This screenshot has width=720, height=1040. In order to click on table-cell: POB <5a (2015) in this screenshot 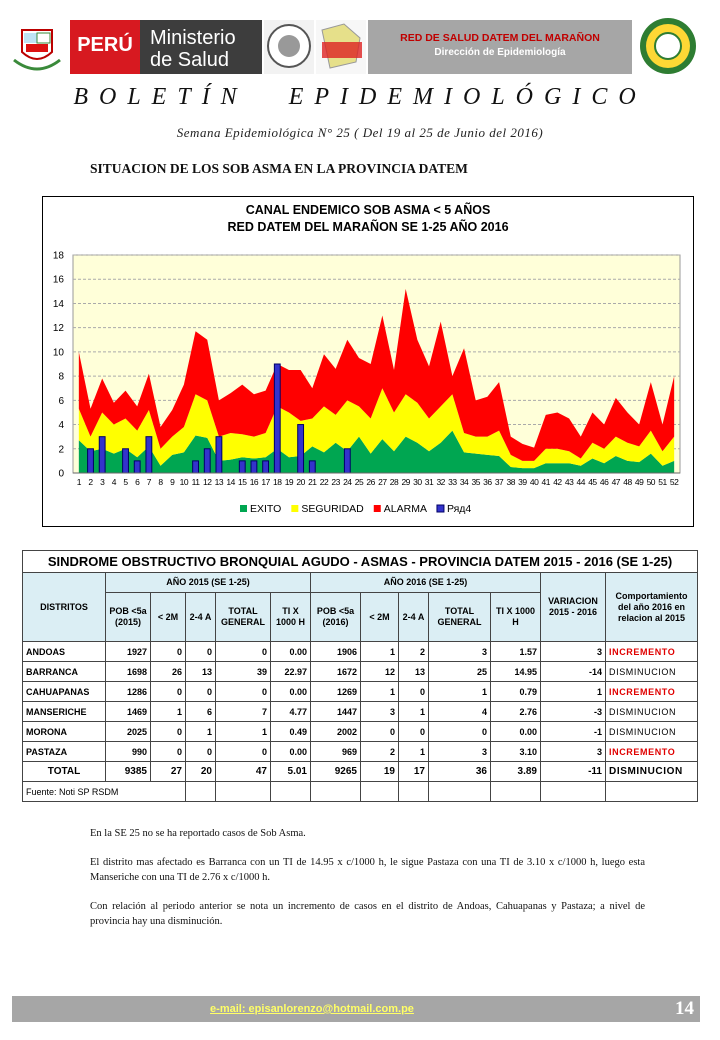, I will do `click(128, 617)`.